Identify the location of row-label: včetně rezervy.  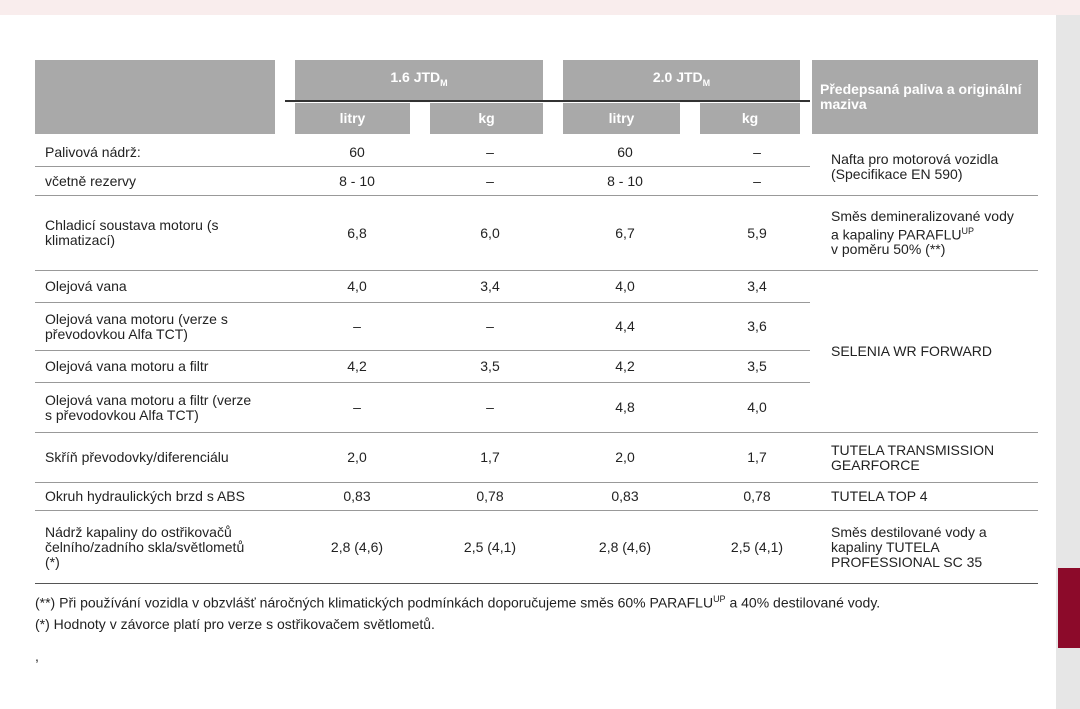
(170, 181).